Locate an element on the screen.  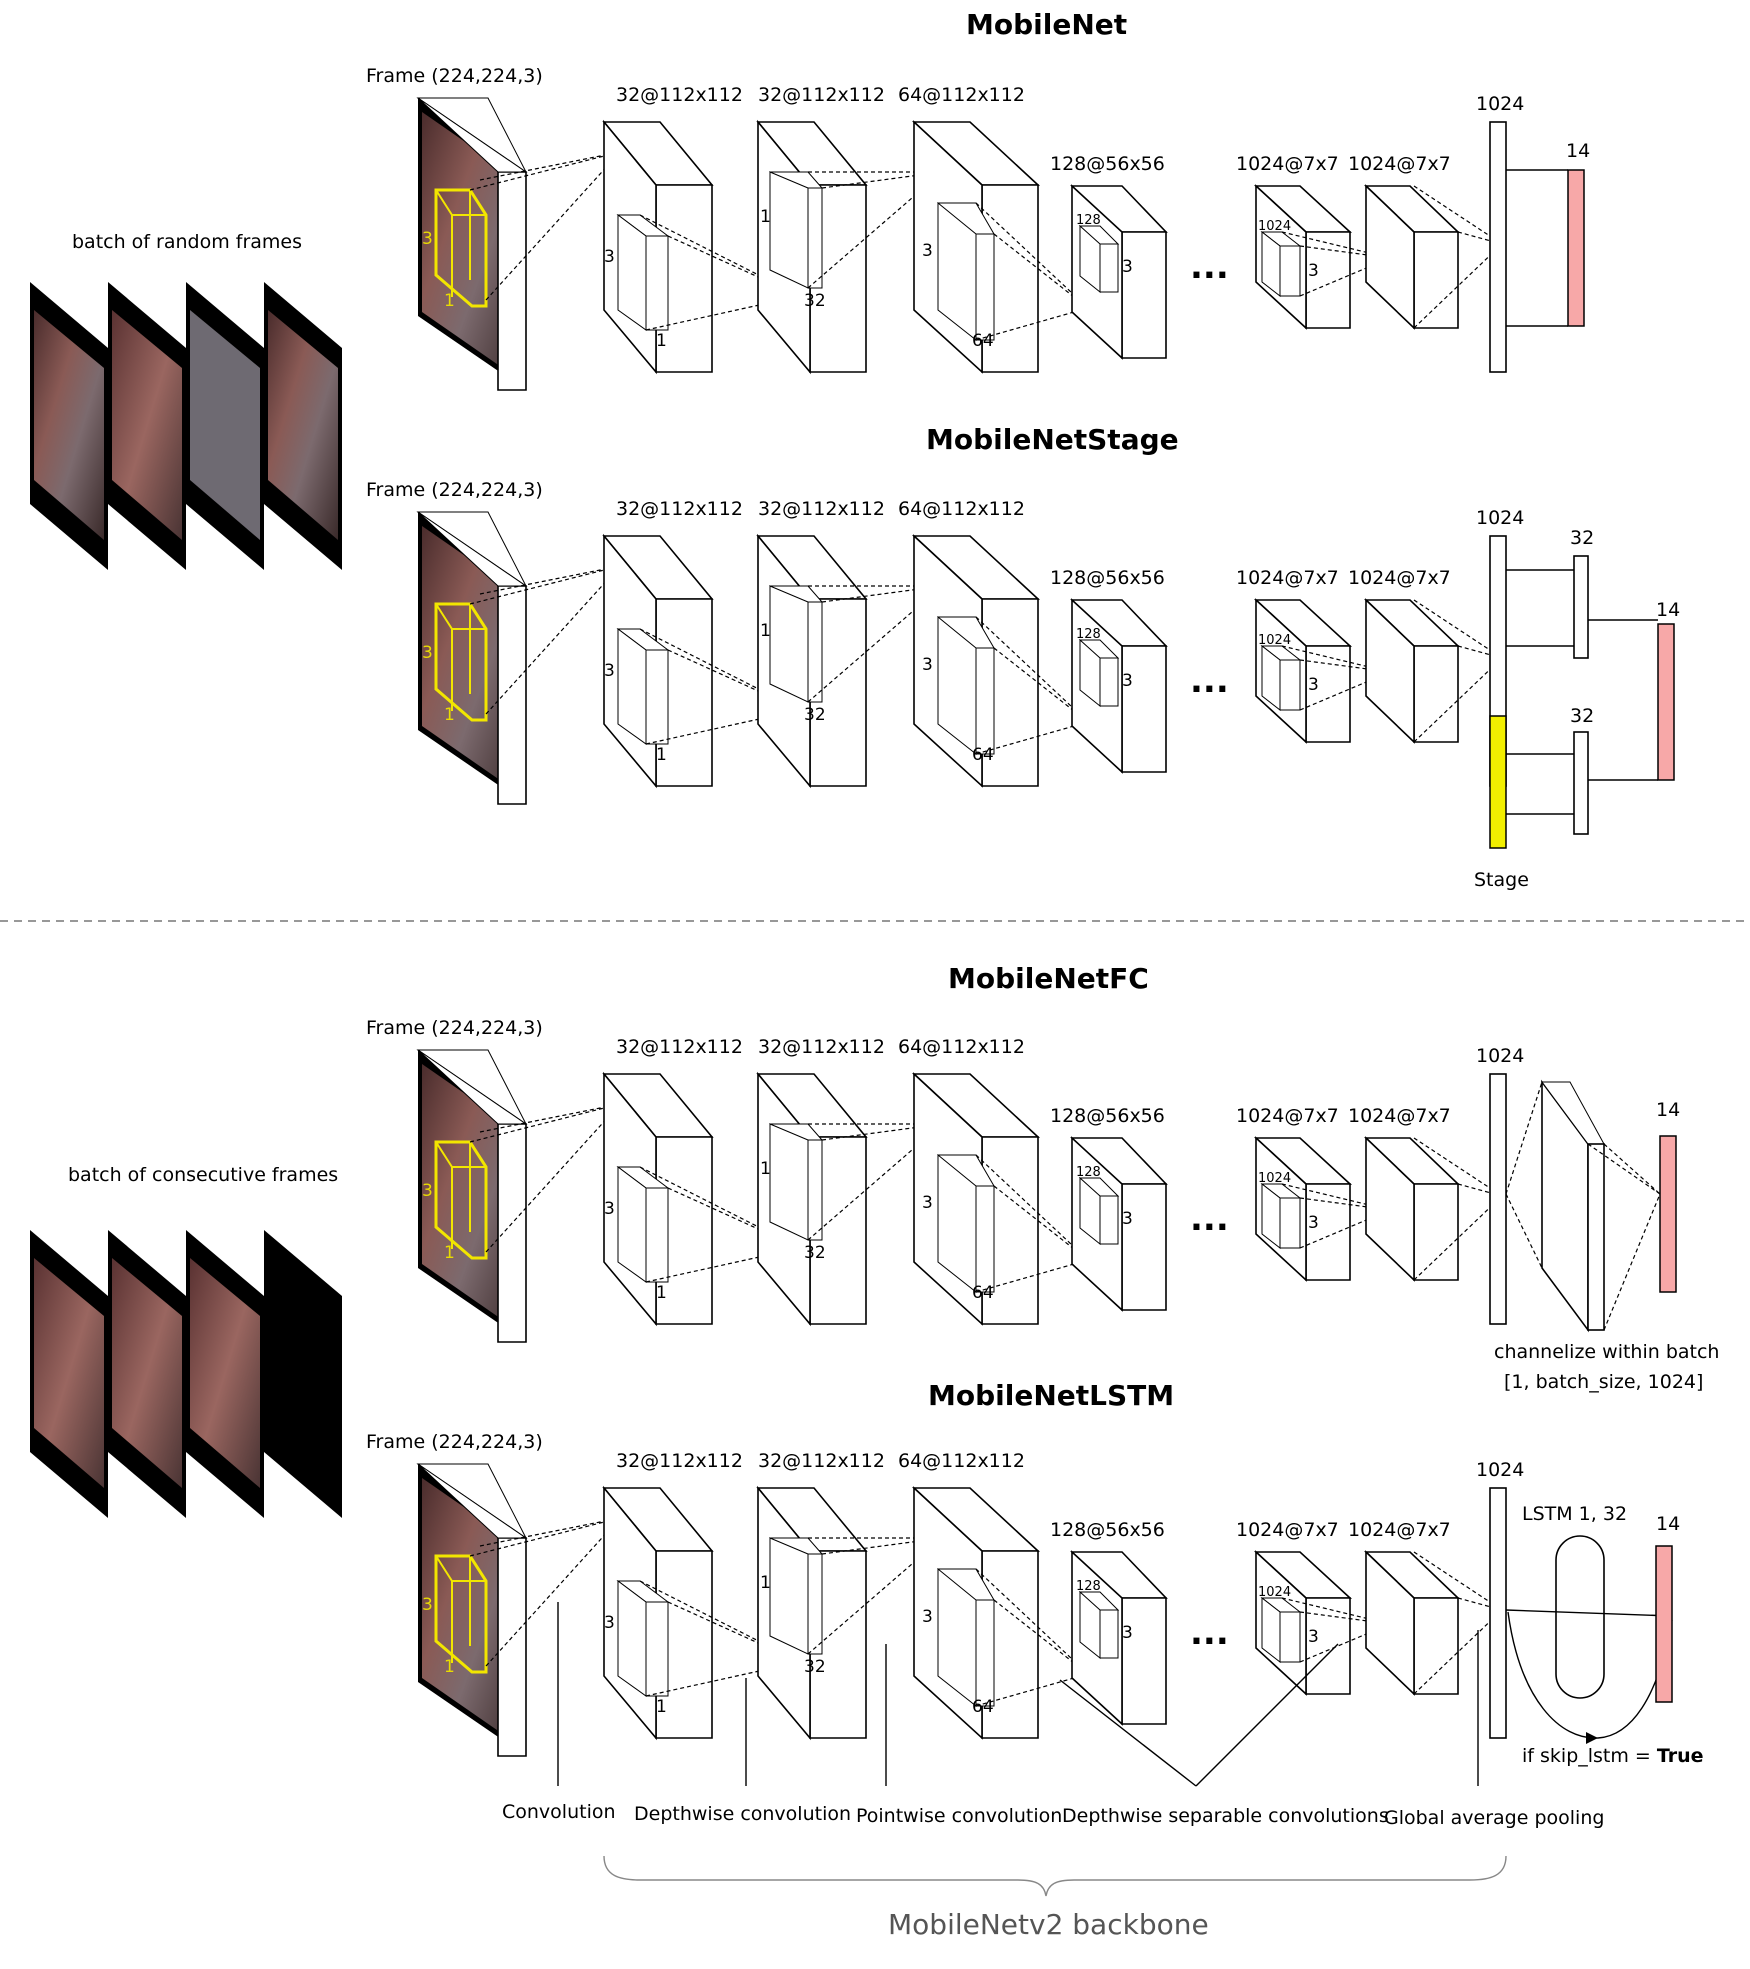
legend-convolution: Convolution is located at coordinates (559, 1812).